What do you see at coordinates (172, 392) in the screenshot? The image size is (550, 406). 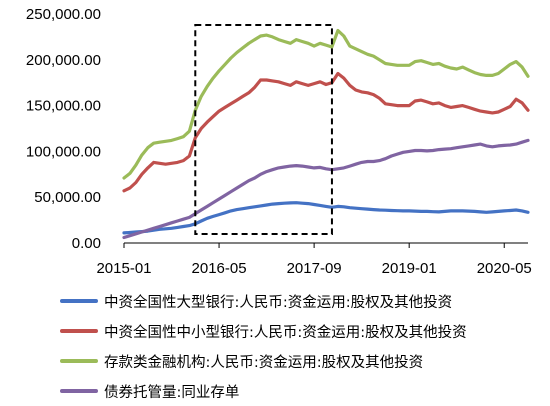 I see `legend-label: 债券托管量:同业存单` at bounding box center [172, 392].